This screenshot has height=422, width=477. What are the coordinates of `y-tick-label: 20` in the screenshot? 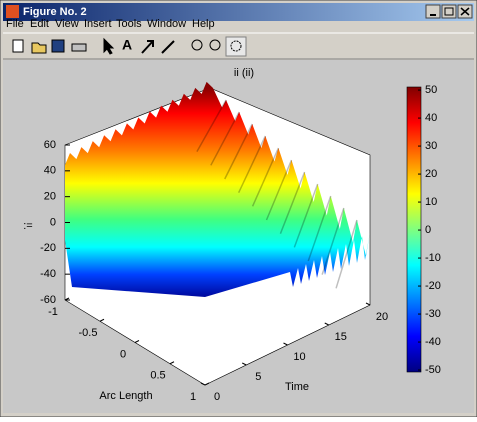 It's located at (382, 317).